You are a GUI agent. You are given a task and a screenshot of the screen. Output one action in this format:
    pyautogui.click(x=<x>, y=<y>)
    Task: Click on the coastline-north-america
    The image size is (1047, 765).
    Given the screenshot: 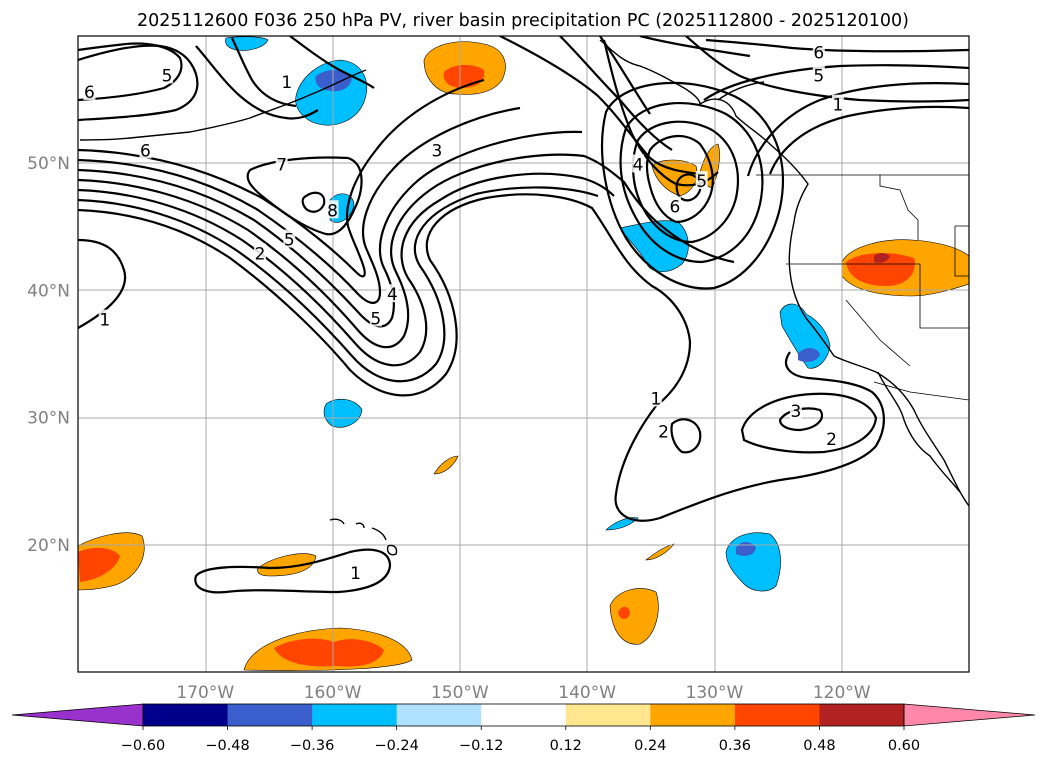 What is the action you would take?
    pyautogui.click(x=834, y=302)
    